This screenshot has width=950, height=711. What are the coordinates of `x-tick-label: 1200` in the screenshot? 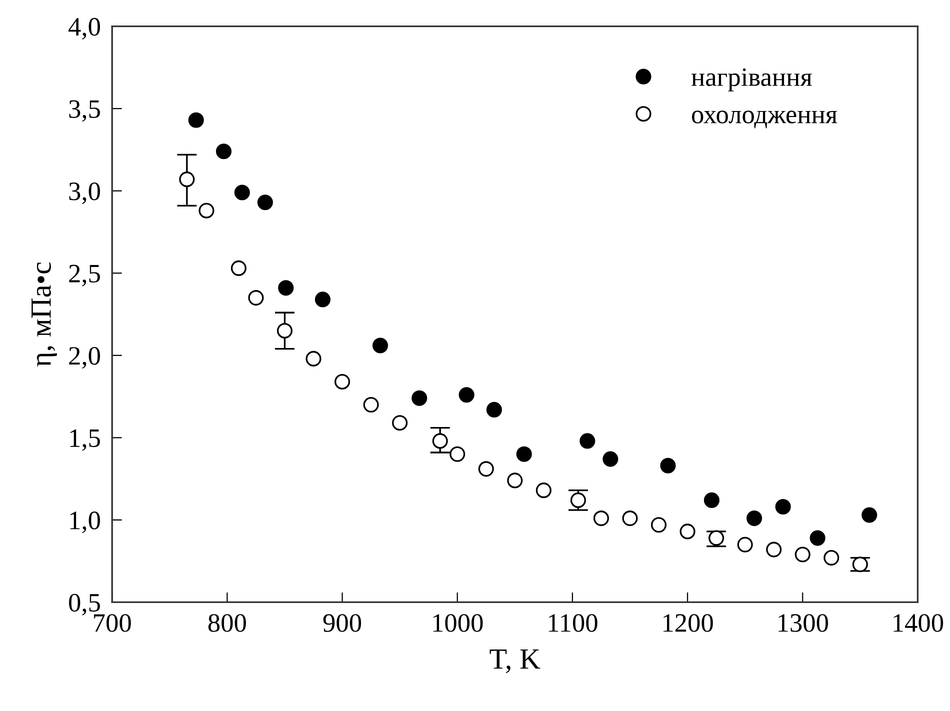 It's located at (688, 623).